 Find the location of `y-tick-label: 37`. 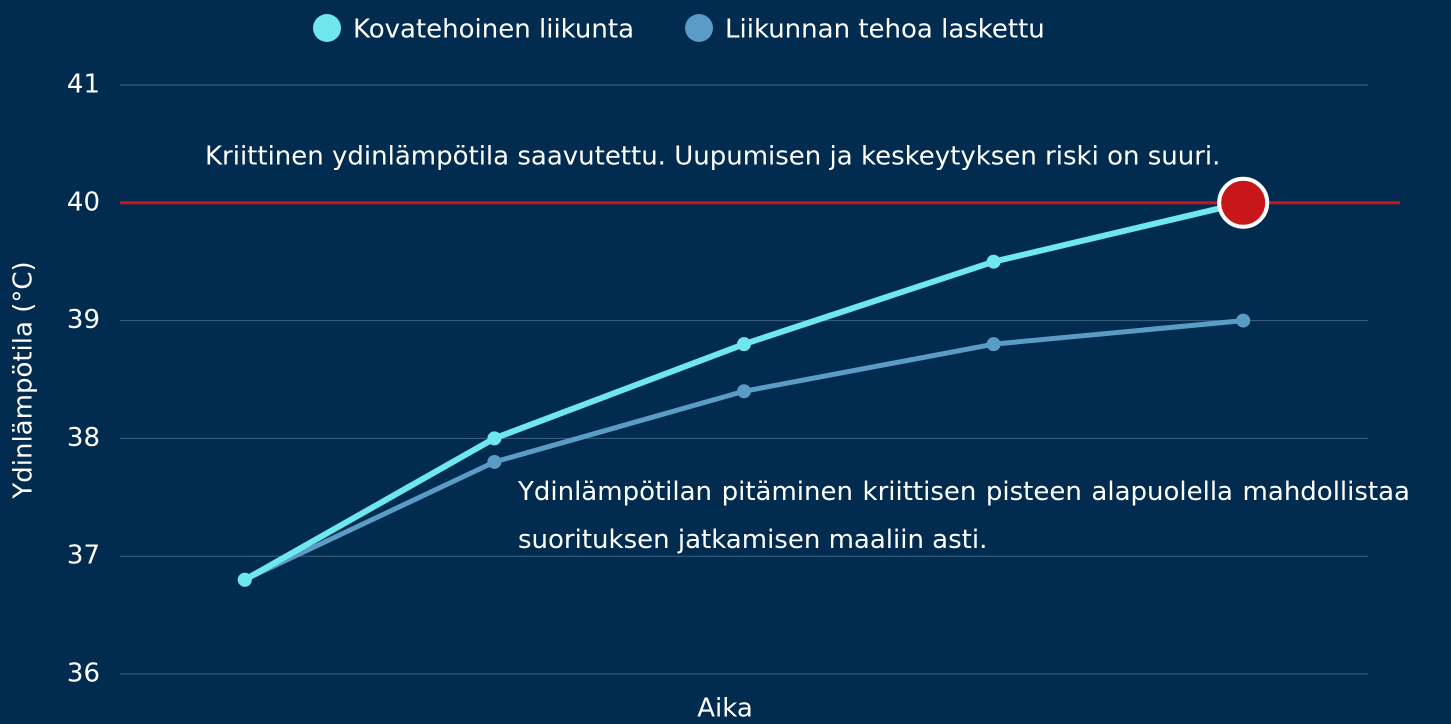

y-tick-label: 37 is located at coordinates (83, 556).